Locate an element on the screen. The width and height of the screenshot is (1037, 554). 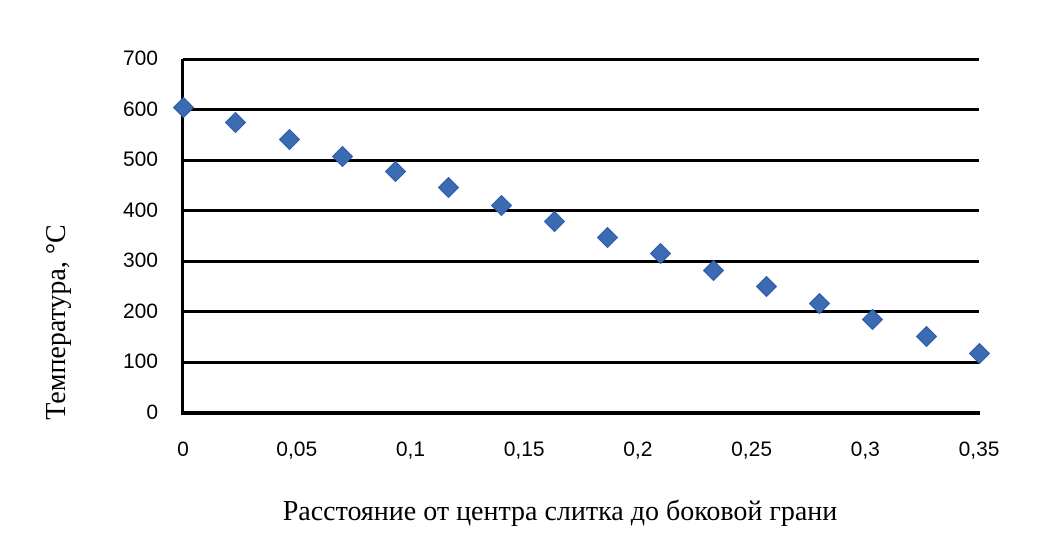
x-tick-label: 0,2 is located at coordinates (638, 449).